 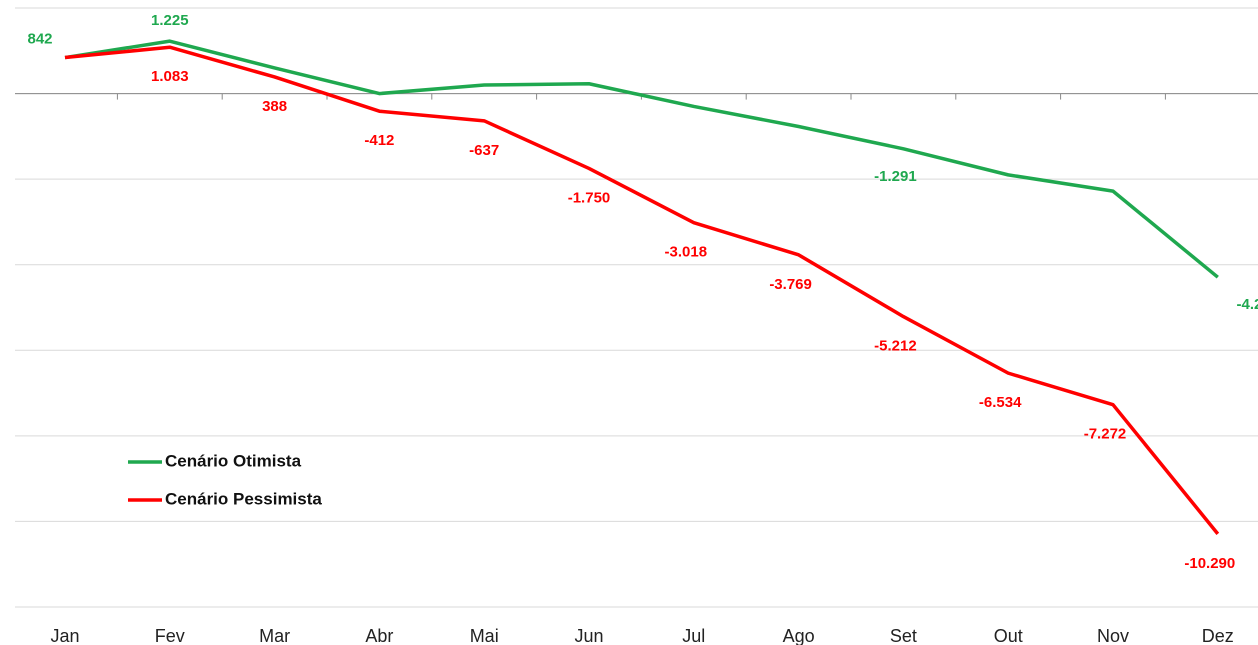 What do you see at coordinates (379, 635) in the screenshot?
I see `x-tick-label: Abr` at bounding box center [379, 635].